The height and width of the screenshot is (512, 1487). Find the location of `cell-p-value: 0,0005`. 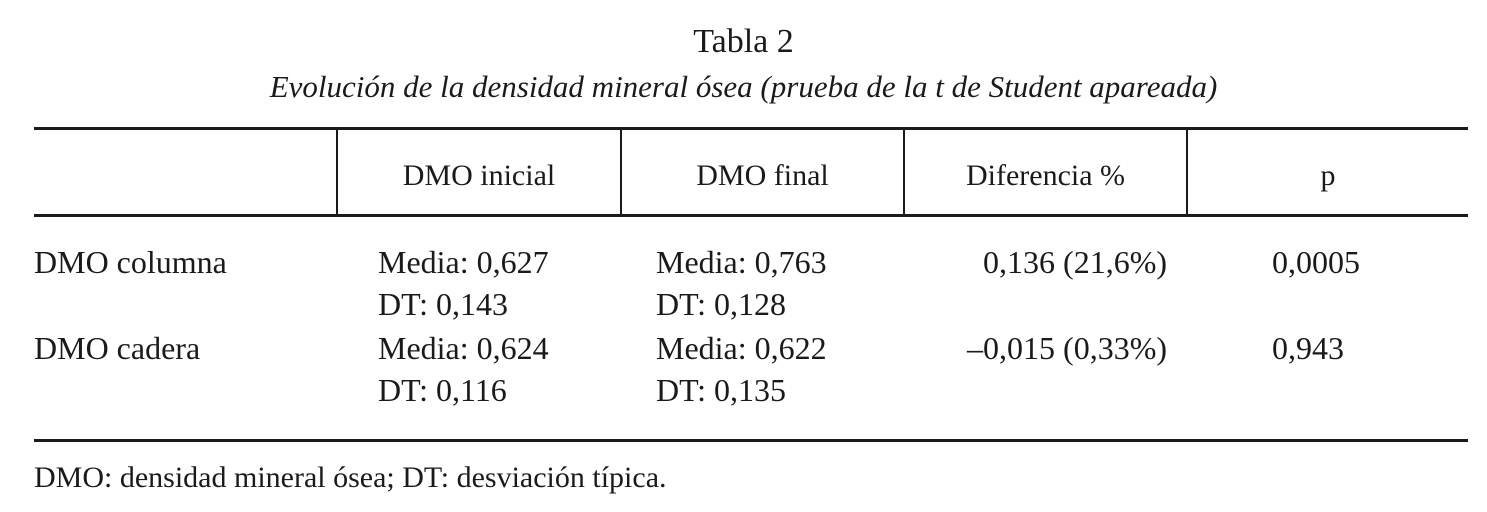

cell-p-value: 0,0005 is located at coordinates (1316, 262).